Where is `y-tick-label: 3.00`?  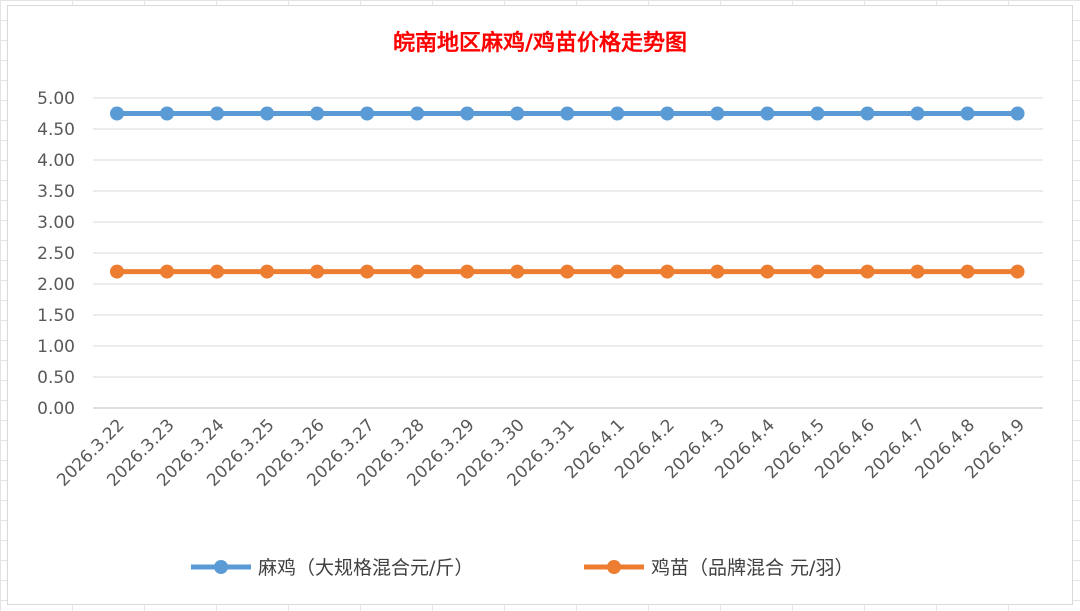
y-tick-label: 3.00 is located at coordinates (56, 223).